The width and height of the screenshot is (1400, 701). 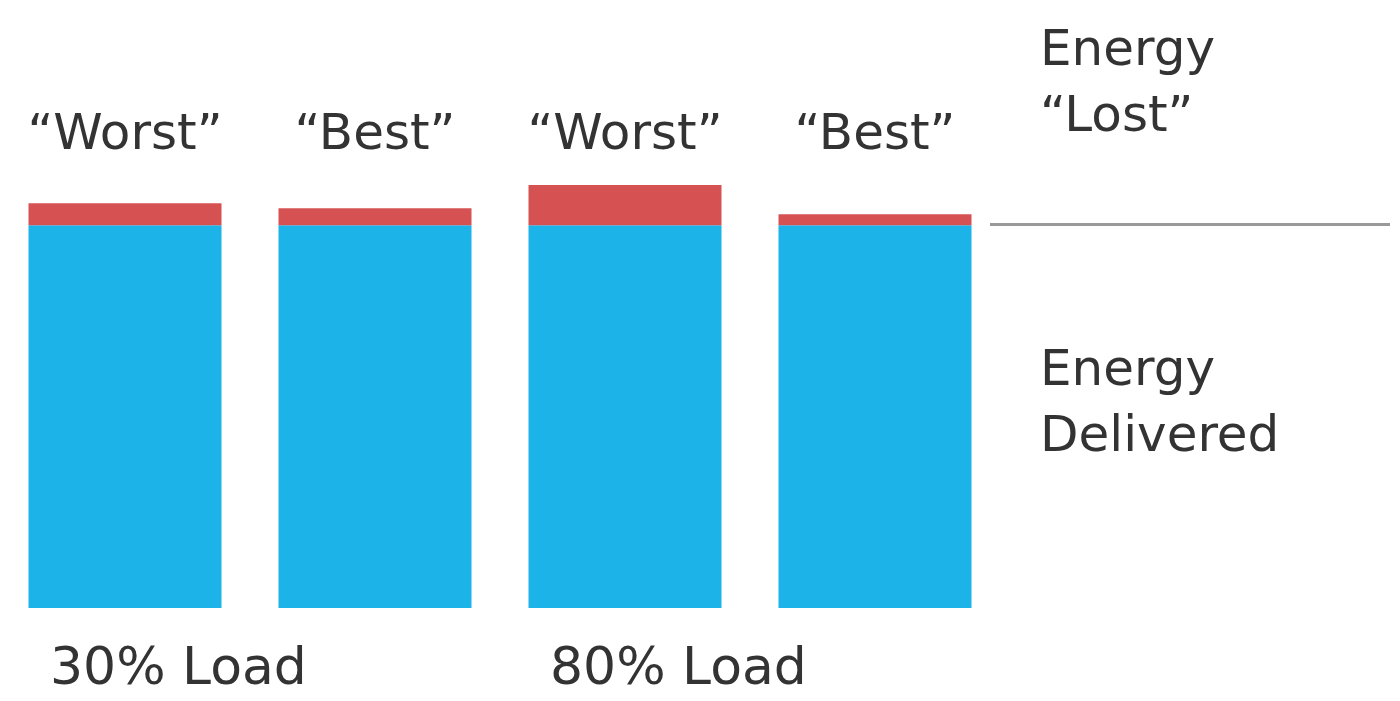 I want to click on series-label: Energy “Lost”, so click(x=1128, y=81).